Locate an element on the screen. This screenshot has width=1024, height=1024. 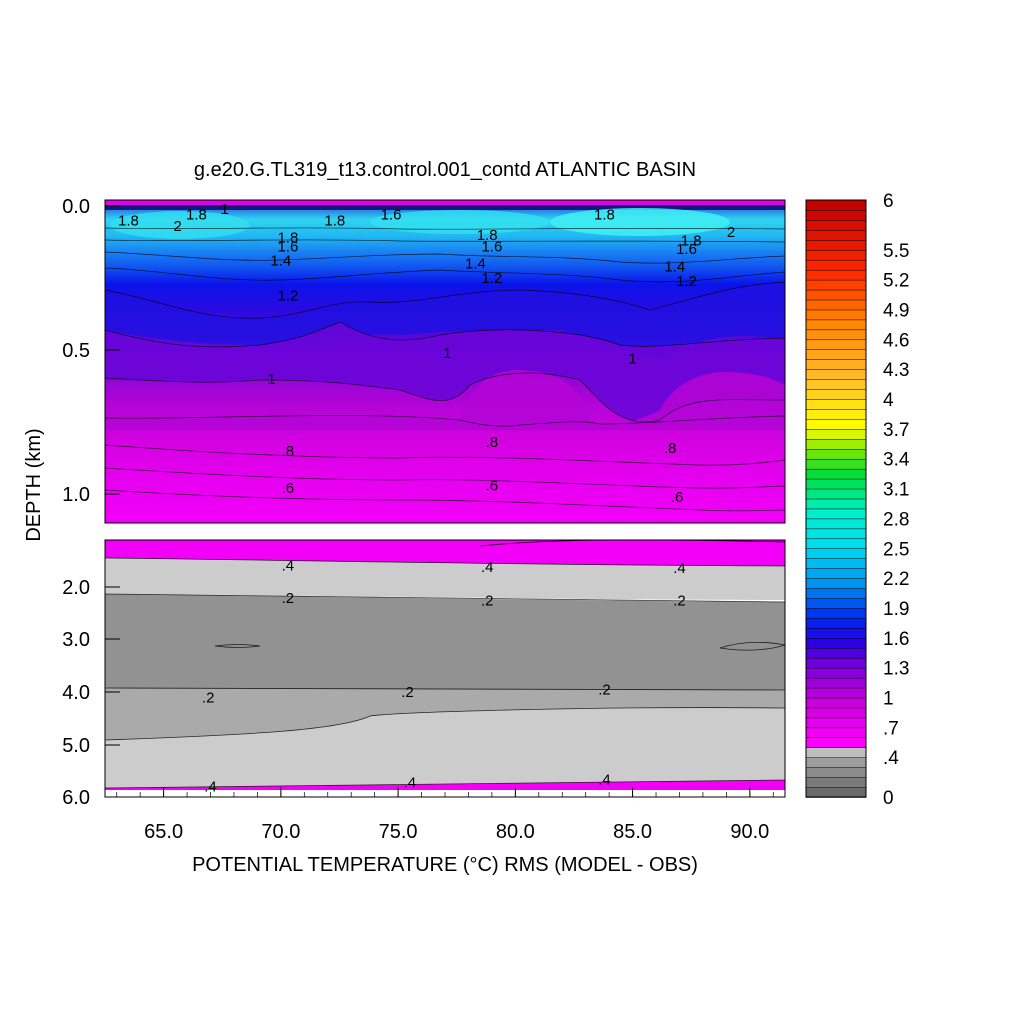
colorbar-label: 2.2 is located at coordinates (896, 579).